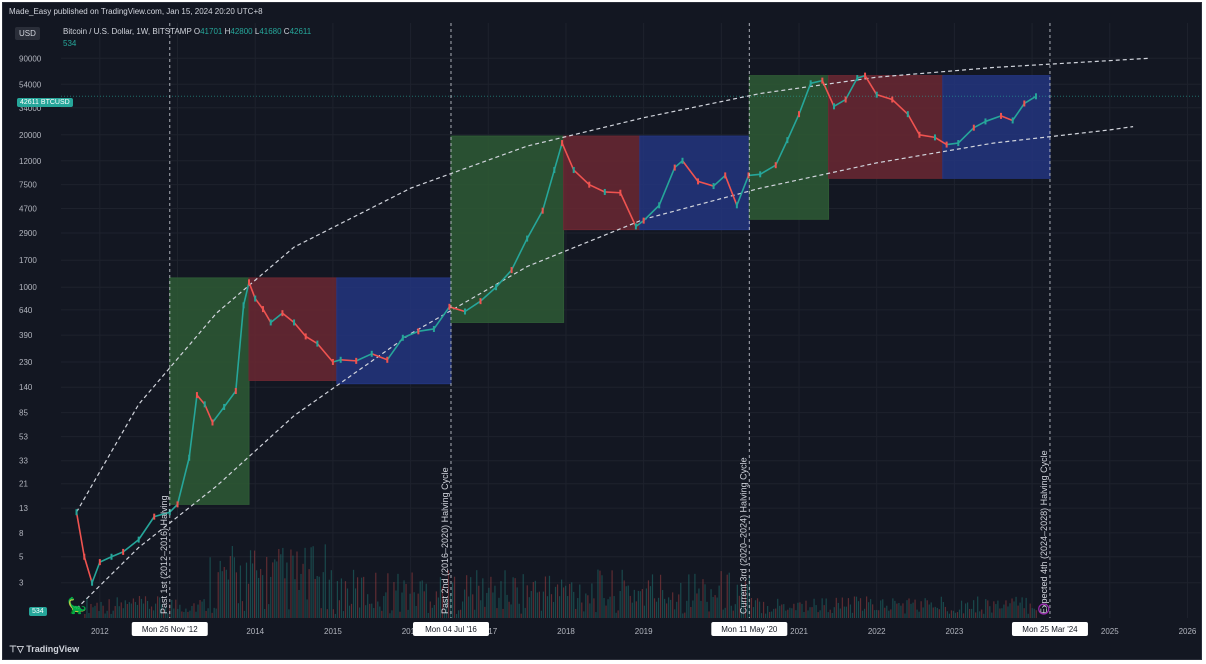  I want to click on y-tick-label: 640, so click(26, 310).